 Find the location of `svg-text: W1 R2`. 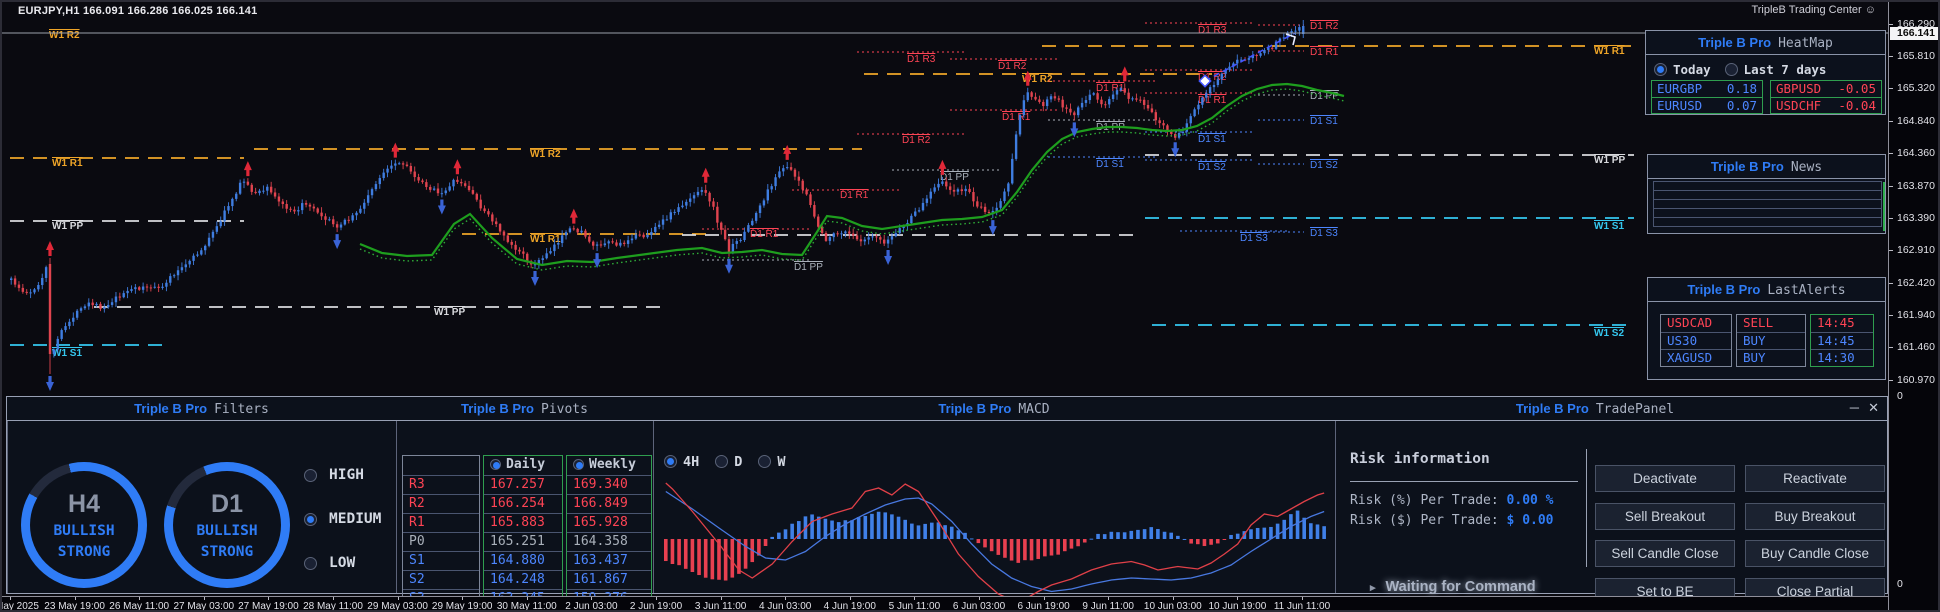

svg-text: W1 R2 is located at coordinates (1037, 79).